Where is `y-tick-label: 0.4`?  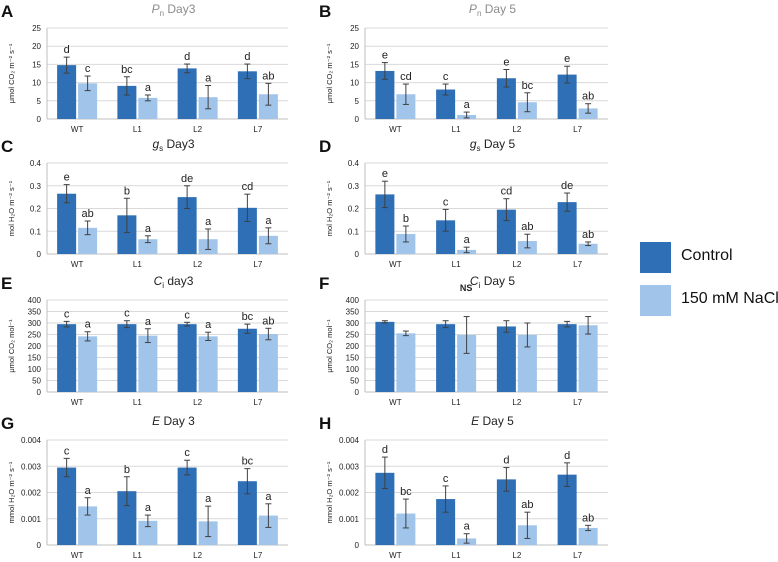
y-tick-label: 0.4 is located at coordinates (36, 163).